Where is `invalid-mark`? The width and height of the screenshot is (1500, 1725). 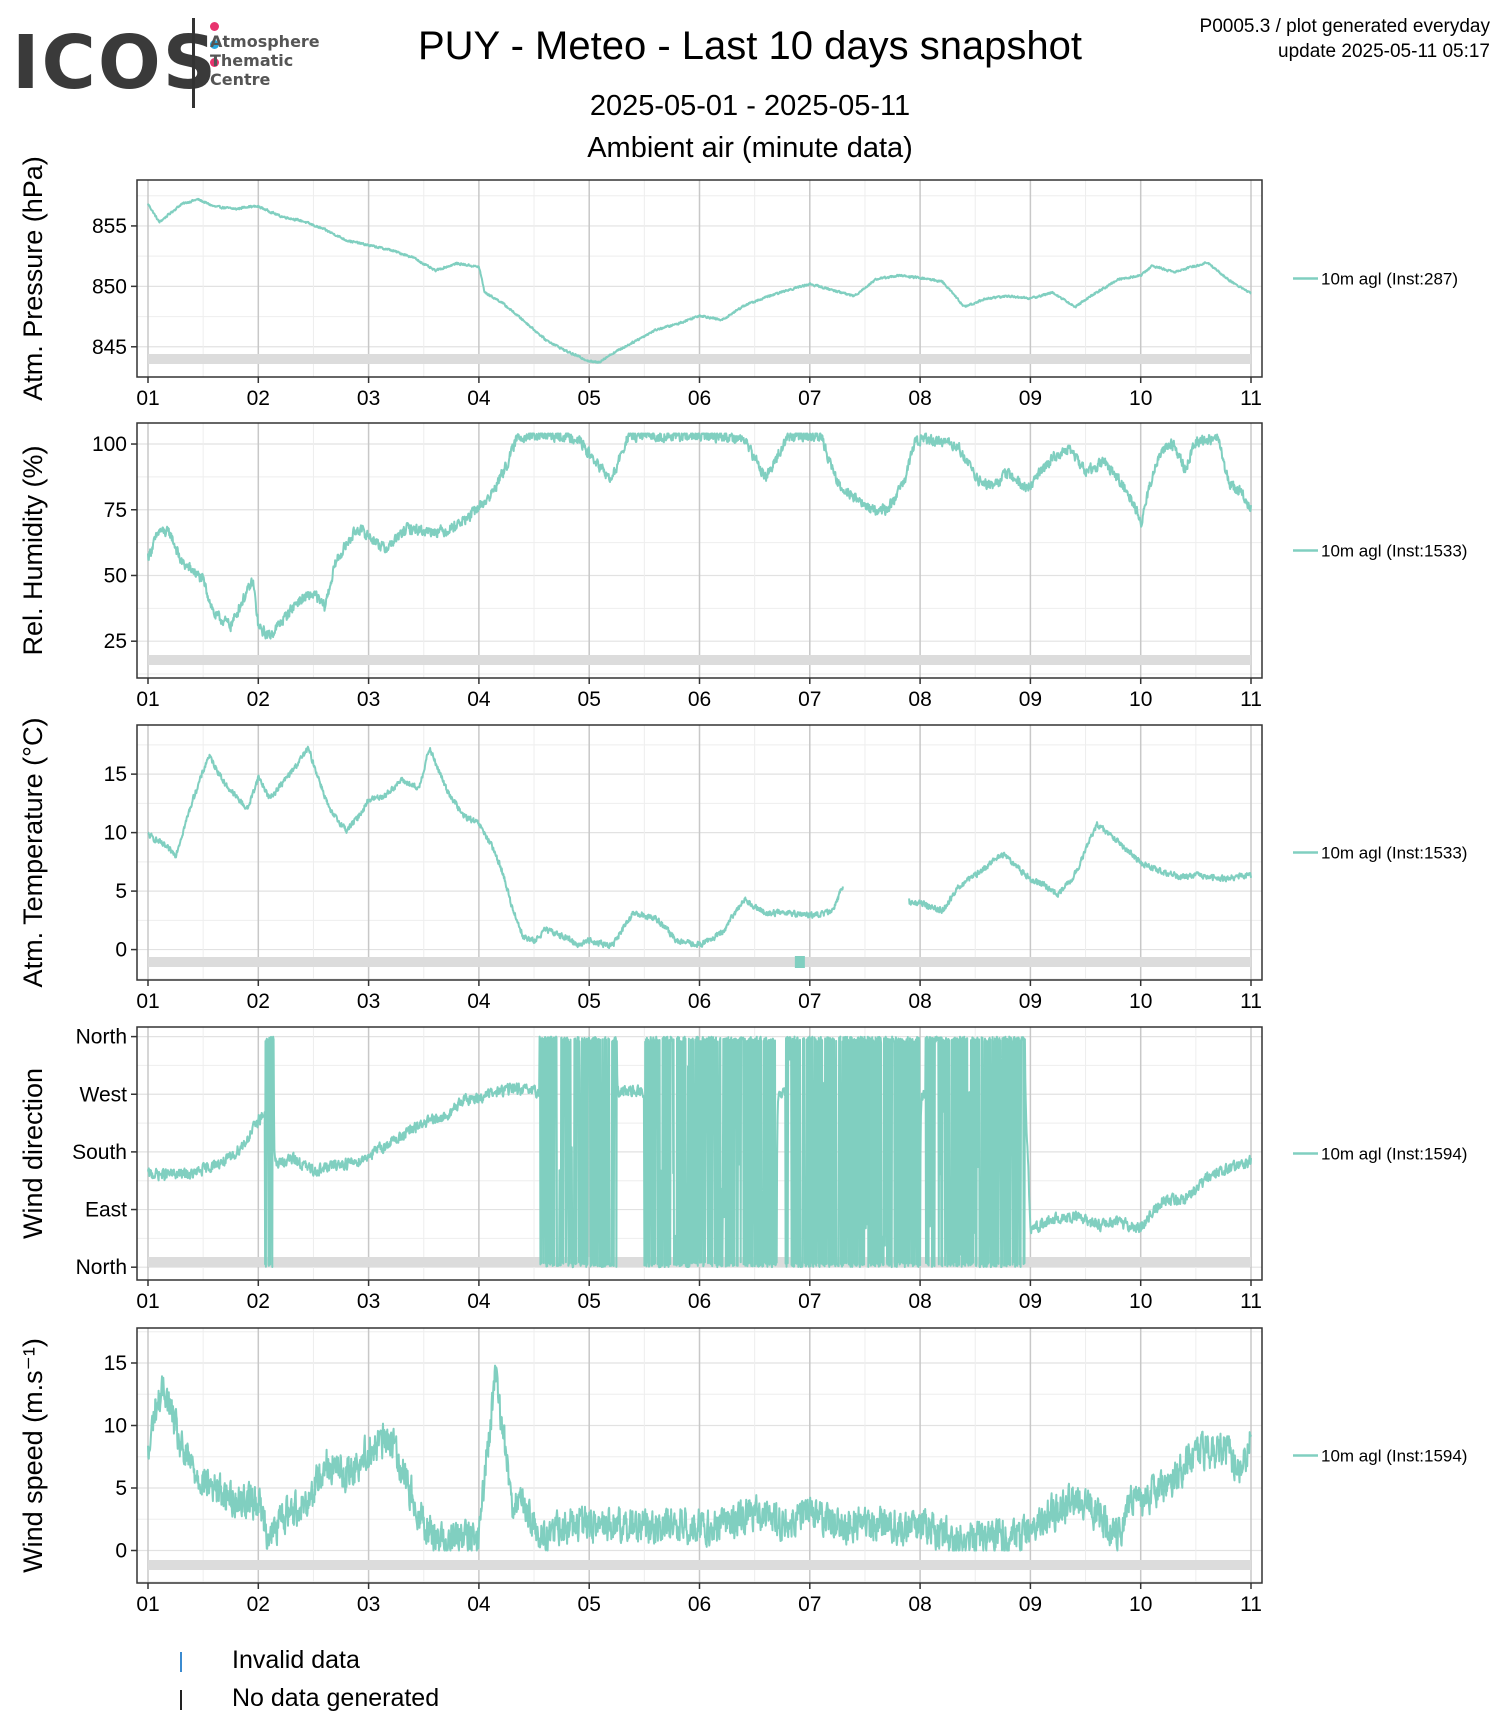
invalid-mark is located at coordinates (799, 962).